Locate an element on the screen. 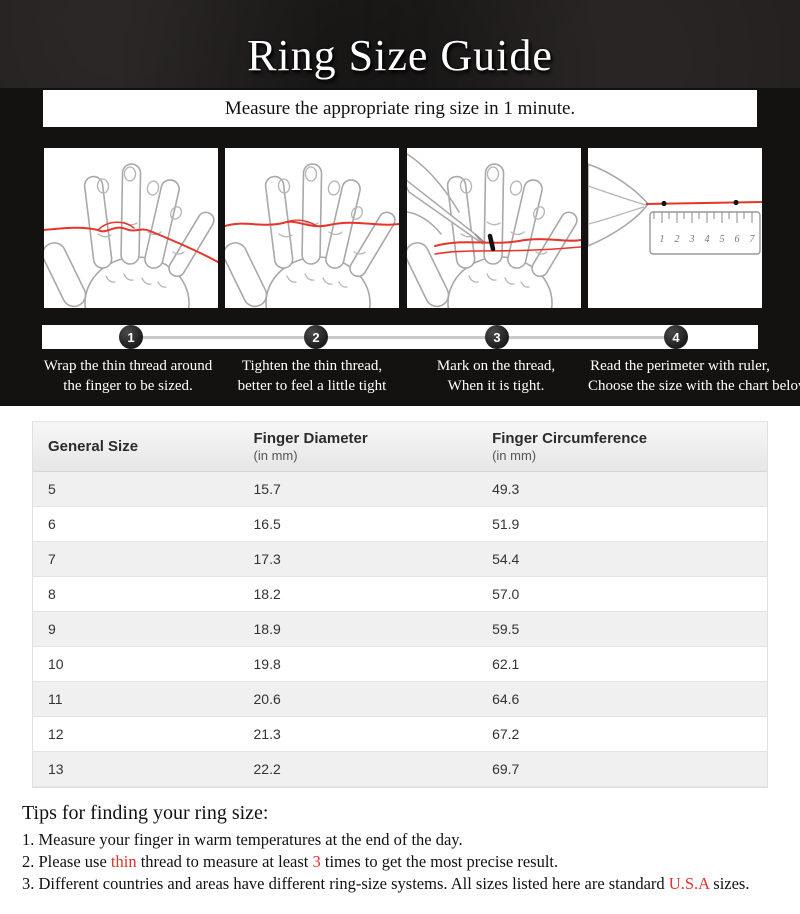 The width and height of the screenshot is (800, 914). table-row: 5 15.7 49.3 is located at coordinates (400, 489).